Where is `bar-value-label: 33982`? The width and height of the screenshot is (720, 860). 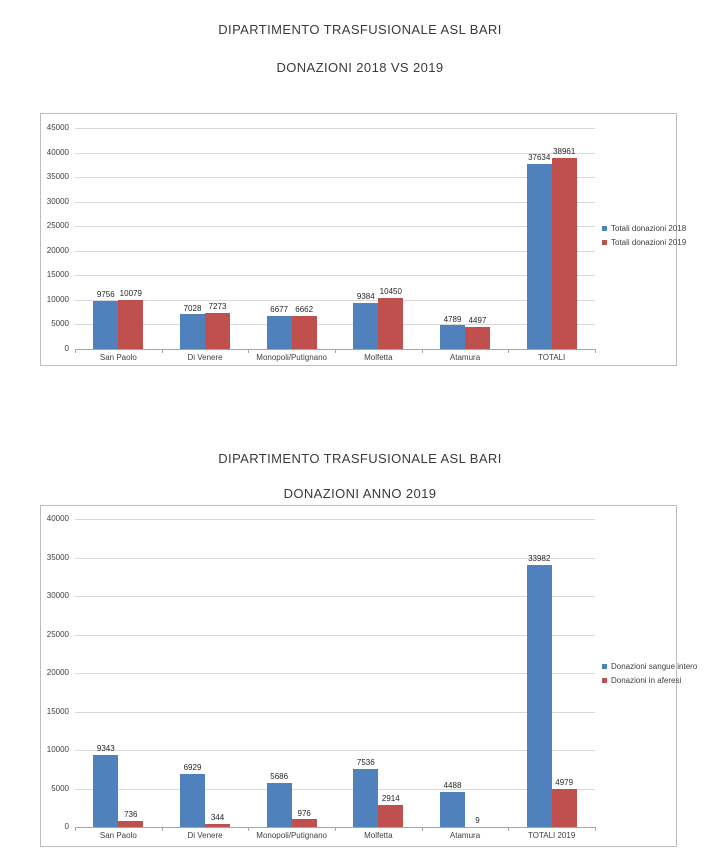 bar-value-label: 33982 is located at coordinates (539, 559).